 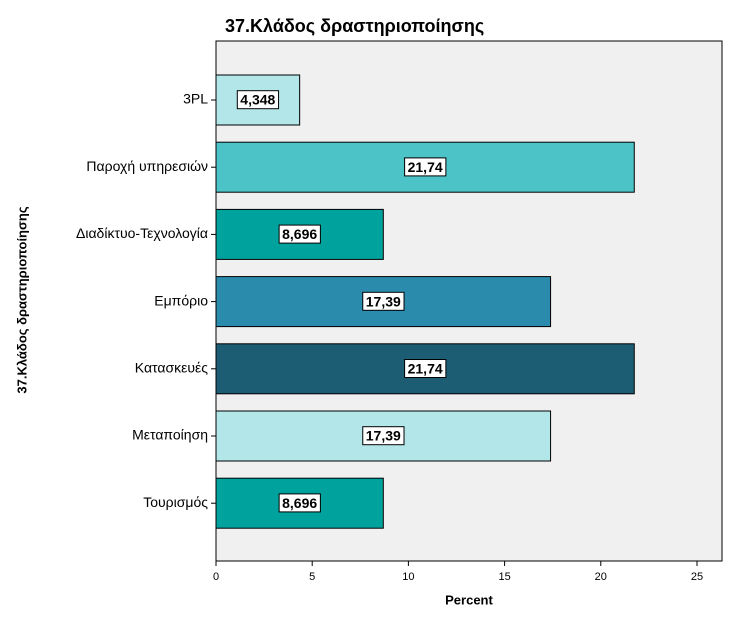 I want to click on x-tick-label: 0, so click(x=216, y=577).